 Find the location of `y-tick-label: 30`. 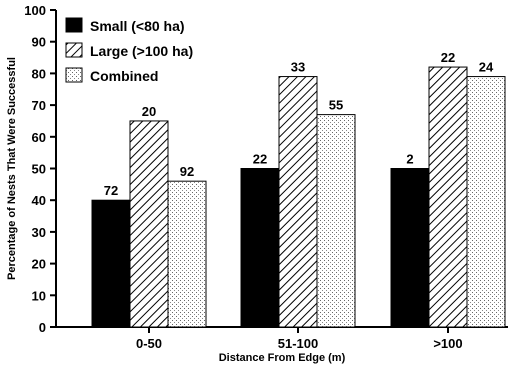

y-tick-label: 30 is located at coordinates (39, 232).